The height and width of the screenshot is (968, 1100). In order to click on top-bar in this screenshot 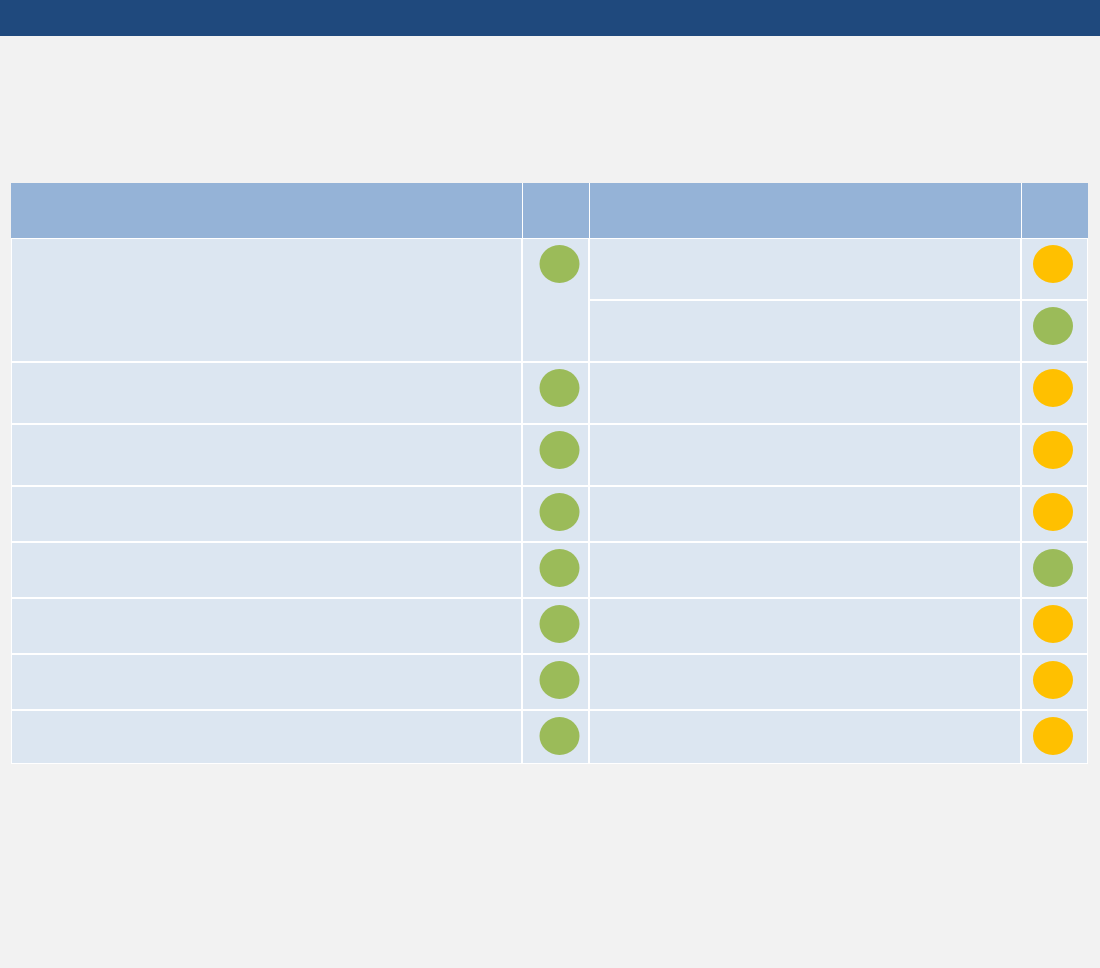, I will do `click(550, 18)`.